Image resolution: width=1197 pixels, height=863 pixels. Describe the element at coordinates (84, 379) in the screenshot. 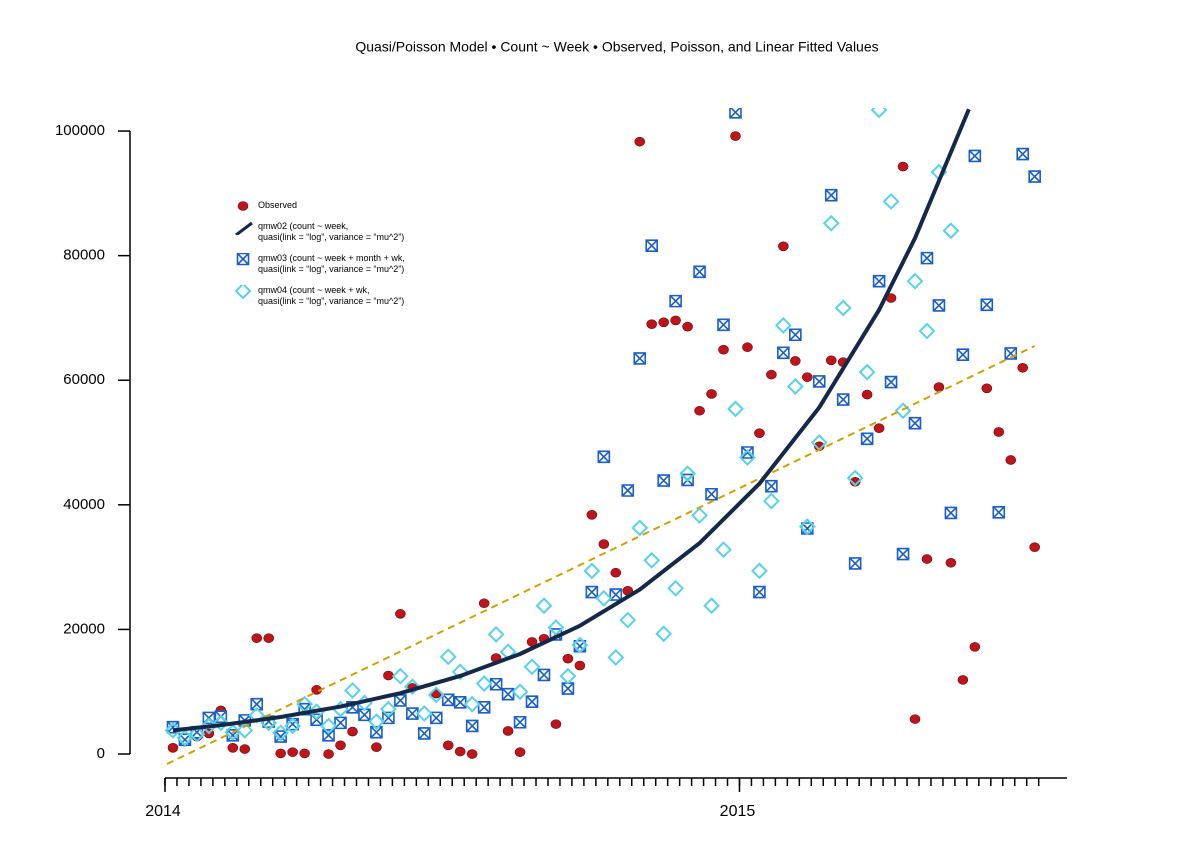

I see `y-tick-label: 60000` at that location.